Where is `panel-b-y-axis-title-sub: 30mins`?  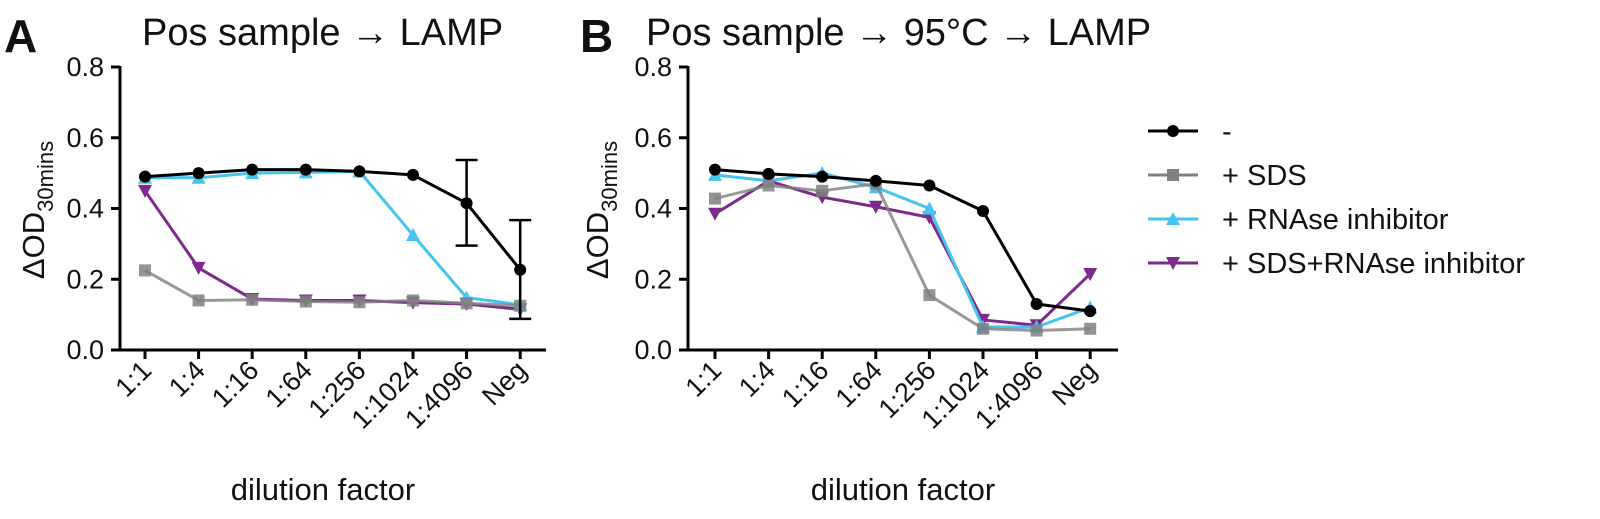 panel-b-y-axis-title-sub: 30mins is located at coordinates (609, 176).